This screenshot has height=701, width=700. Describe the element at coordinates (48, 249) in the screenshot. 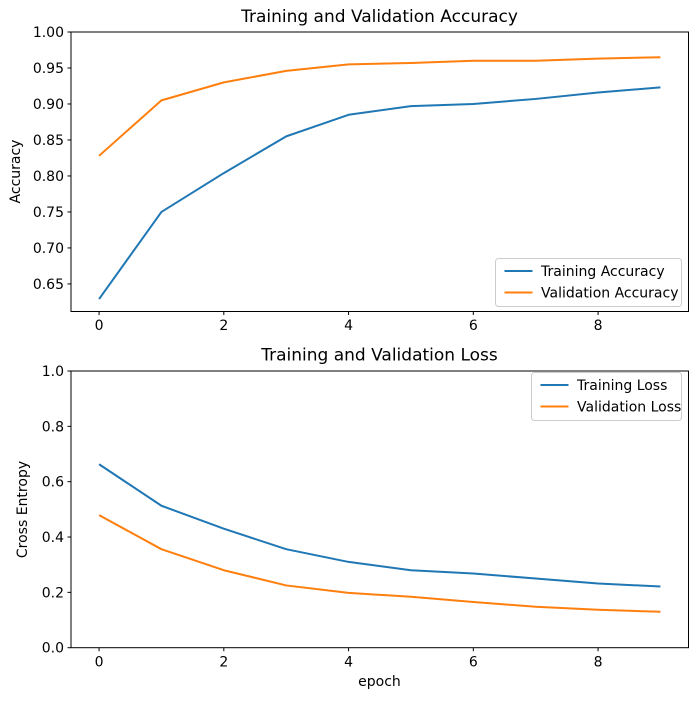

I see `y-tick-label: 0.70` at that location.